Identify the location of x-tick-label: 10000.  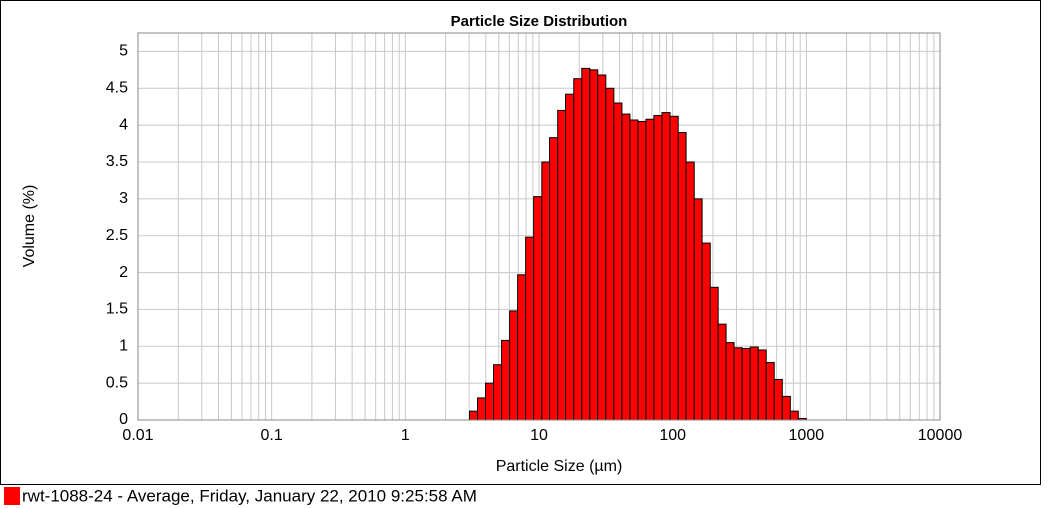
(940, 435).